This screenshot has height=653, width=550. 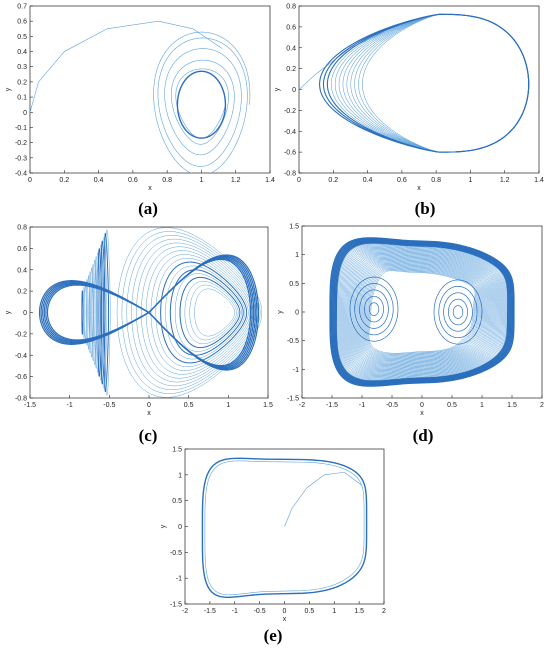 What do you see at coordinates (21, 399) in the screenshot?
I see `y-tick-label: -0.8` at bounding box center [21, 399].